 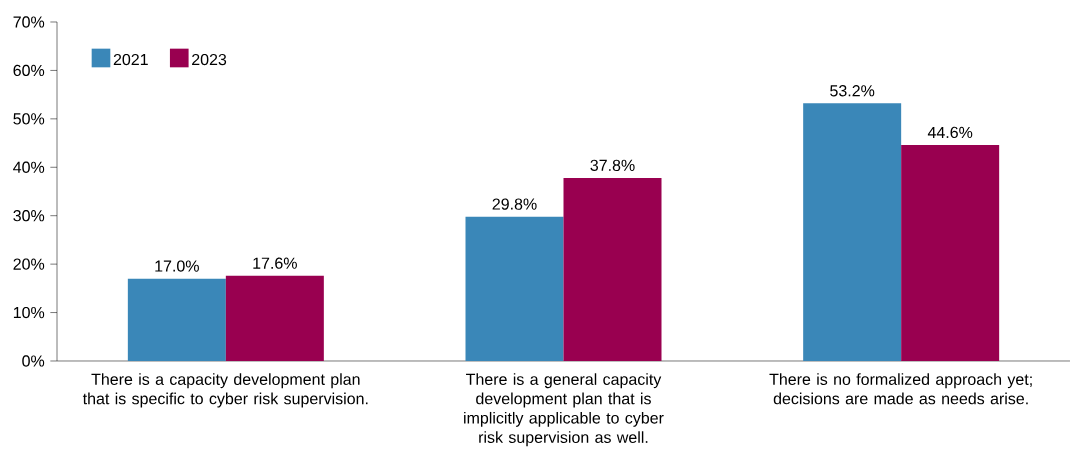 What do you see at coordinates (29, 216) in the screenshot?
I see `y-tick-label: 30%` at bounding box center [29, 216].